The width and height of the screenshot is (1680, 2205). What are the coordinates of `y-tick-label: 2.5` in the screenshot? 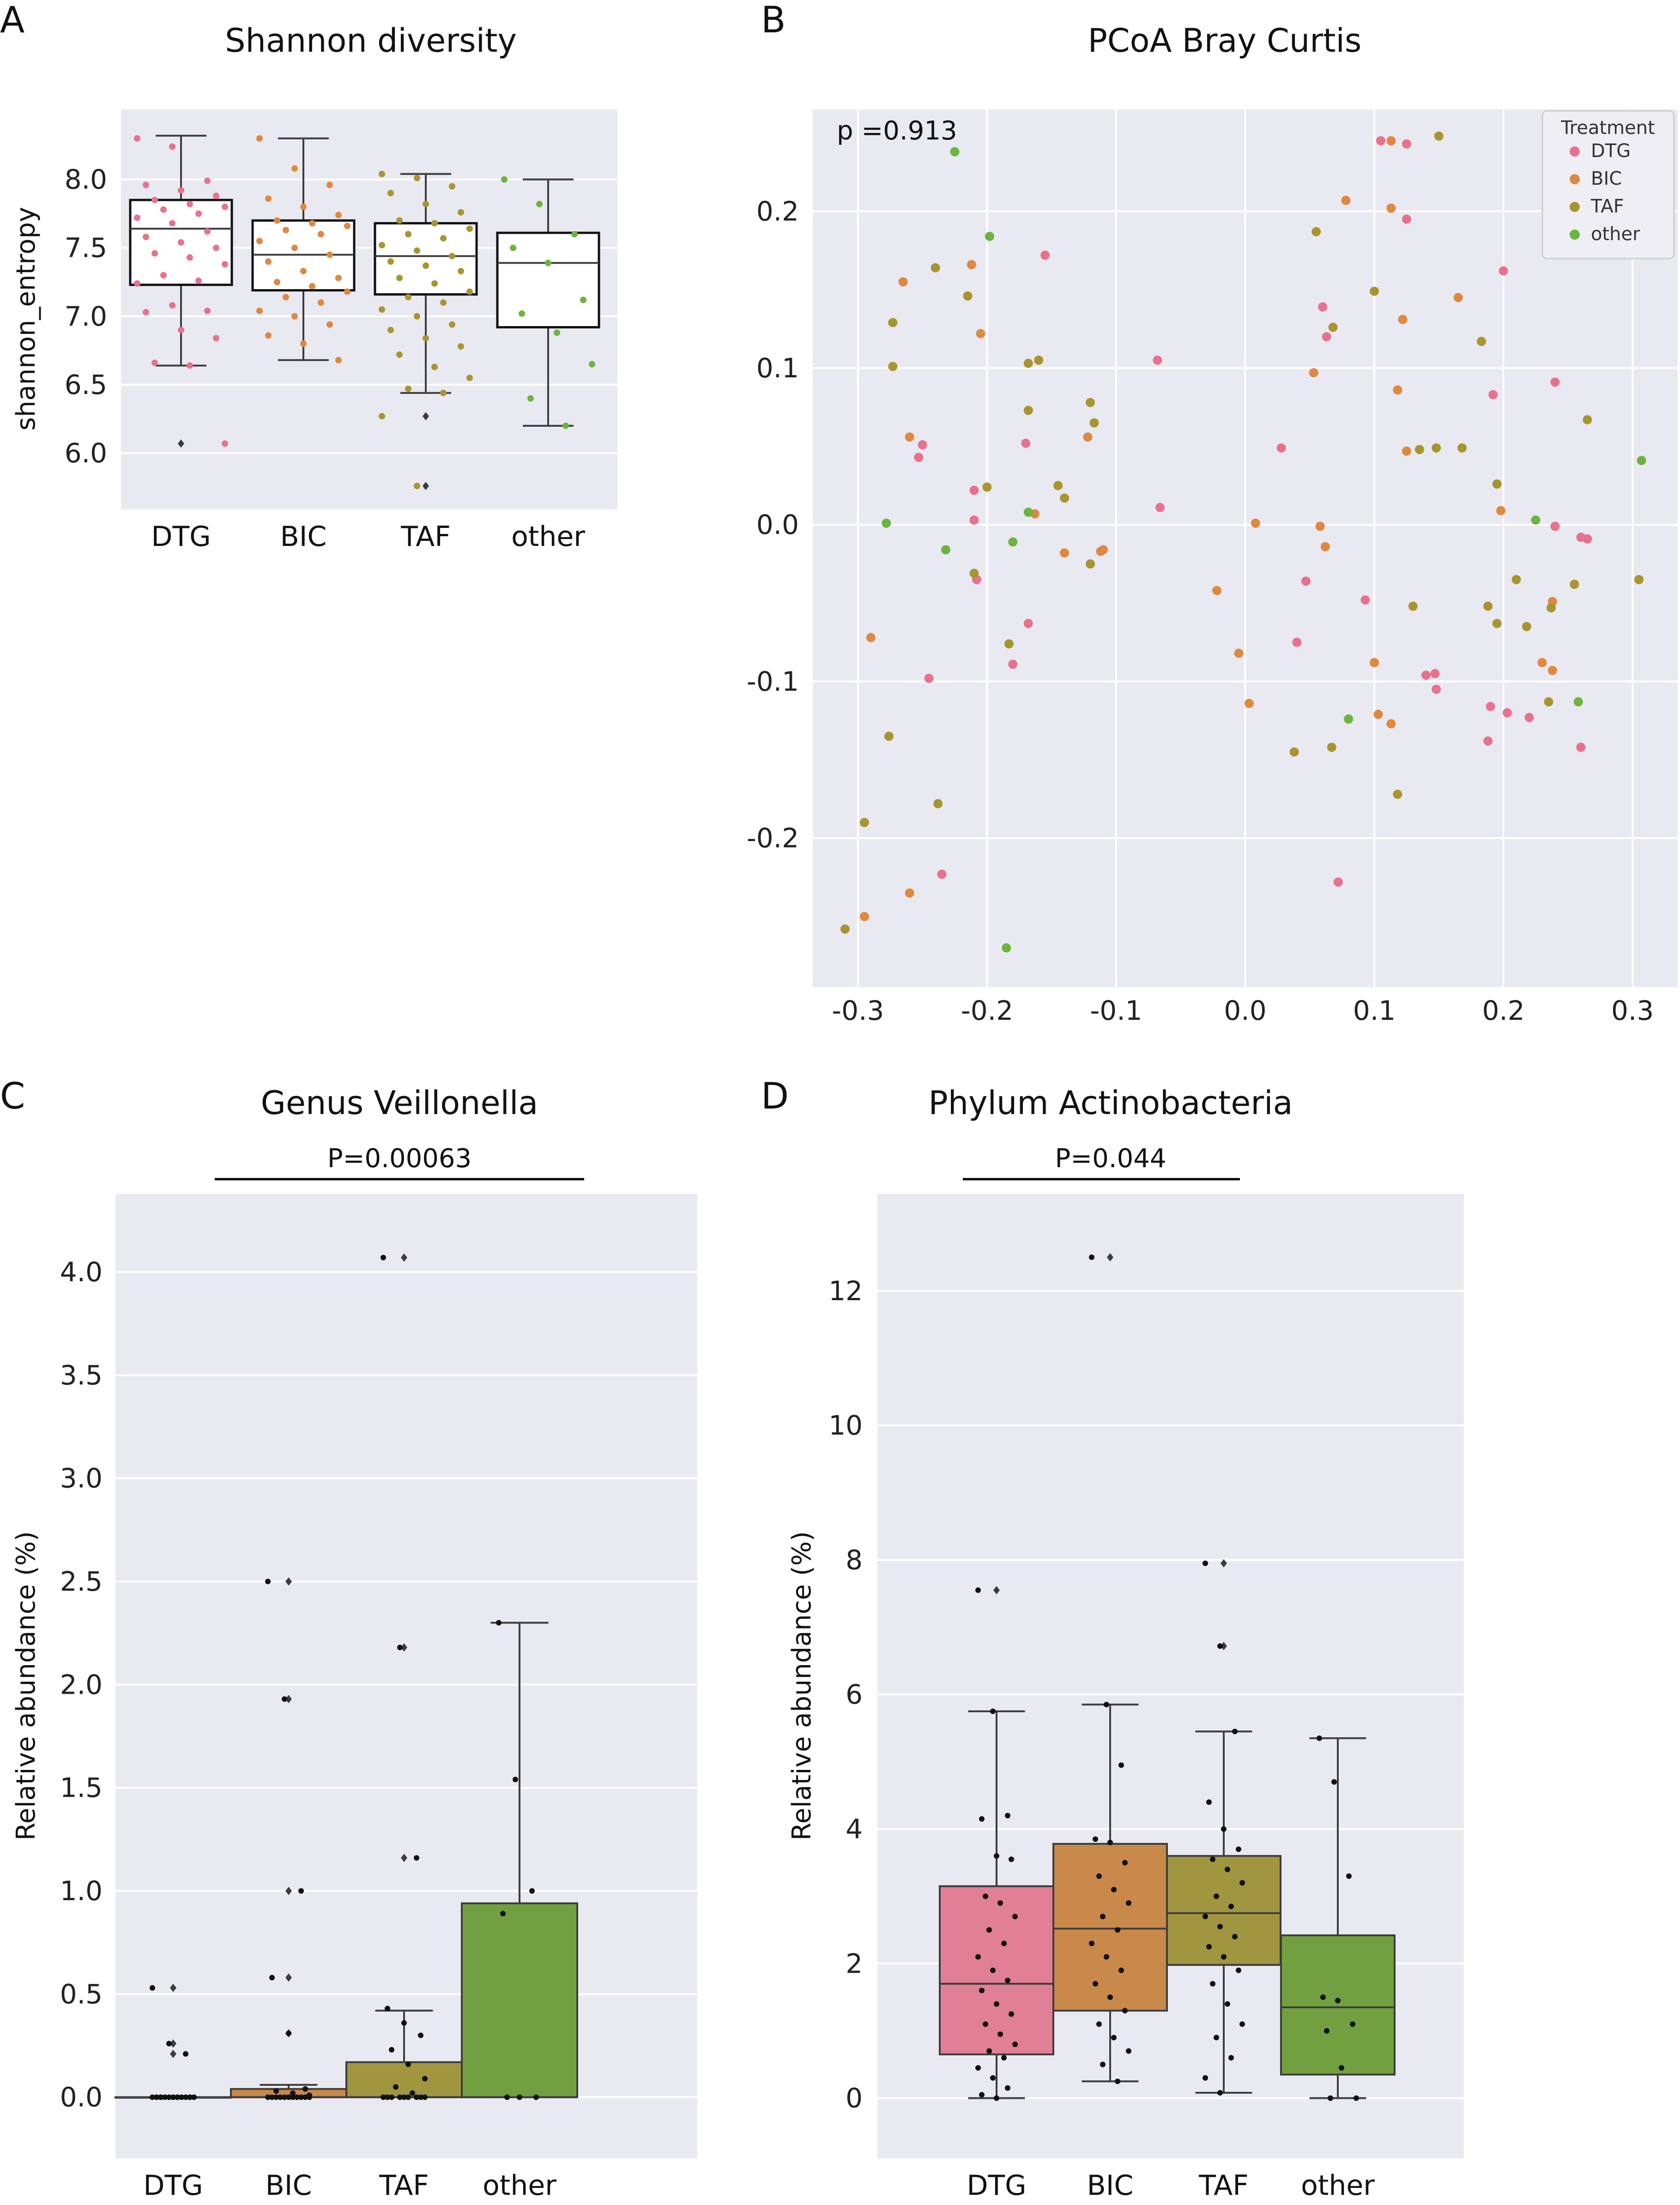 It's located at (81, 1581).